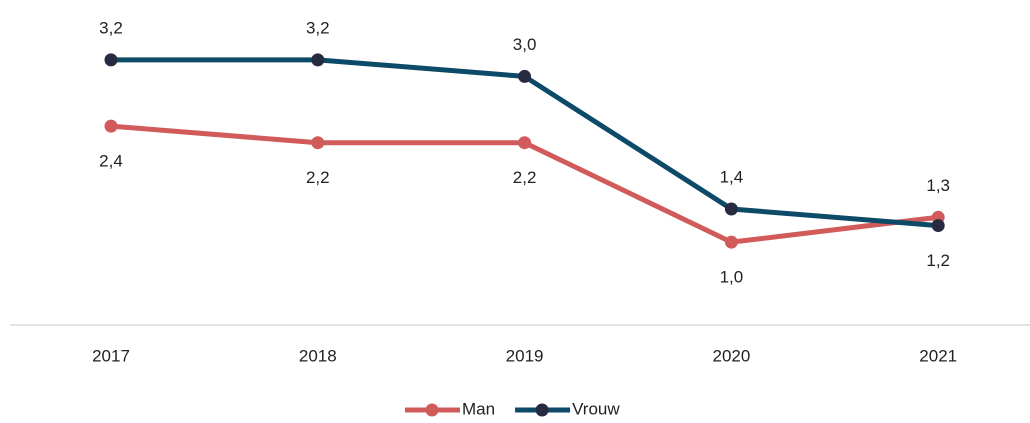  What do you see at coordinates (596, 408) in the screenshot?
I see `legend-label: Vrouw` at bounding box center [596, 408].